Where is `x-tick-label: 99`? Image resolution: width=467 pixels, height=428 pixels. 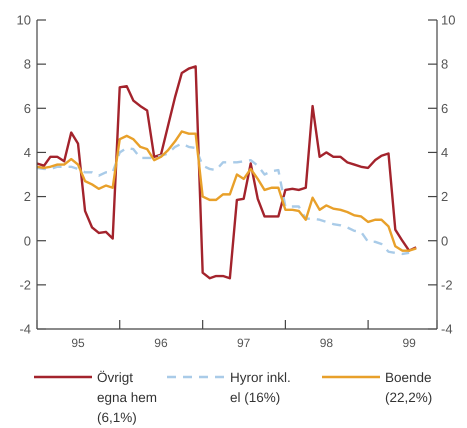 x-tick-label: 99 is located at coordinates (409, 343).